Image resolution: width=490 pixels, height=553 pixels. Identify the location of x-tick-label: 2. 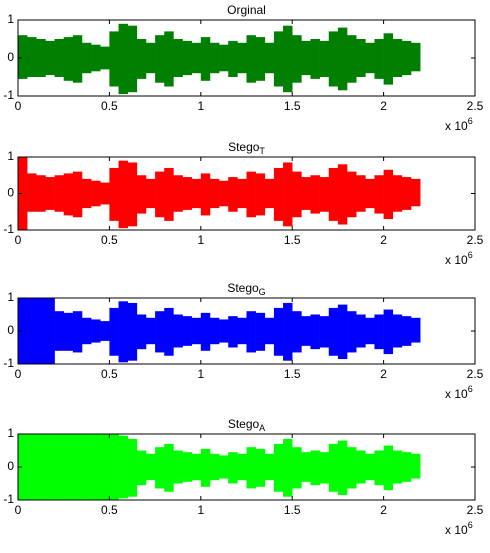
(383, 240).